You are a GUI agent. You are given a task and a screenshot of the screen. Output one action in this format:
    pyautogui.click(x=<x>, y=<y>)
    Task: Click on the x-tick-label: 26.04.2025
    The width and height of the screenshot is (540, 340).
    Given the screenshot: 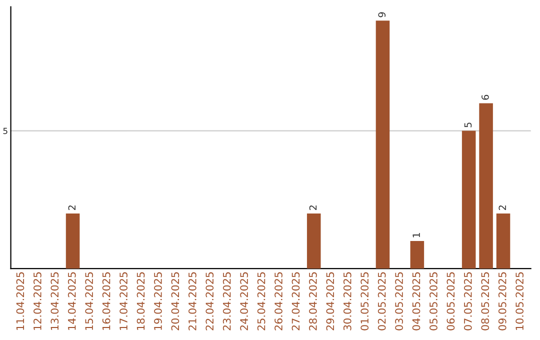 What is the action you would take?
    pyautogui.click(x=278, y=301)
    